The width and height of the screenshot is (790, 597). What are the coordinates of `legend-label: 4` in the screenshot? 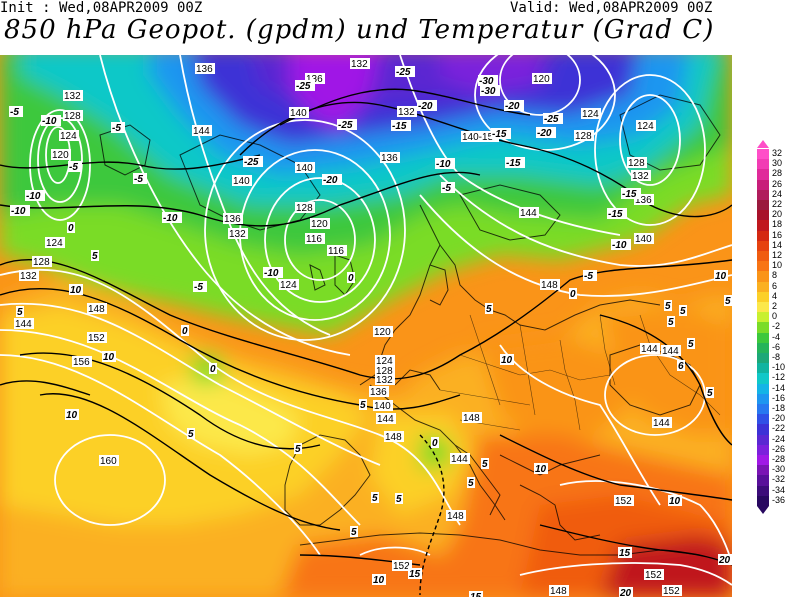 It's located at (775, 295).